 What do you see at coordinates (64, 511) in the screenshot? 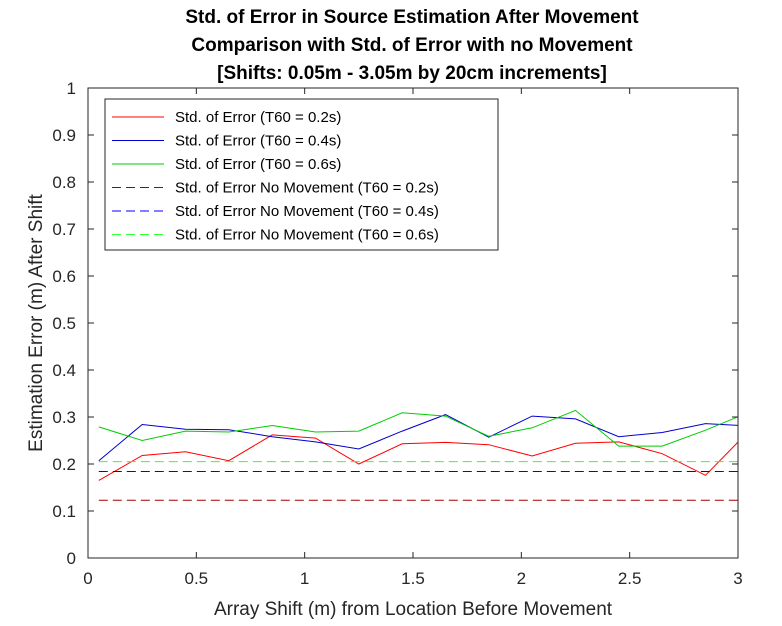
I see `y-tick-label: 0.1` at bounding box center [64, 511].